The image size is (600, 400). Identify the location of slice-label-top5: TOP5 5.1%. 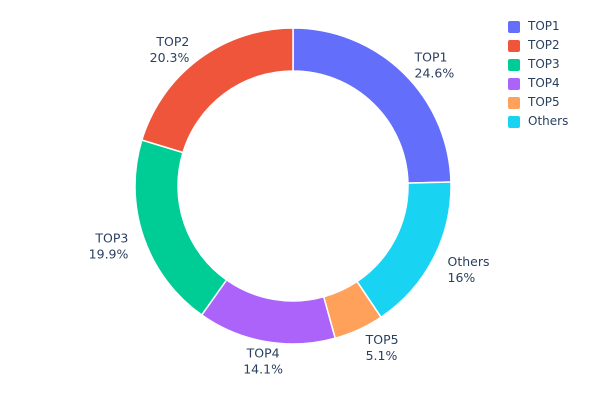
(382, 347).